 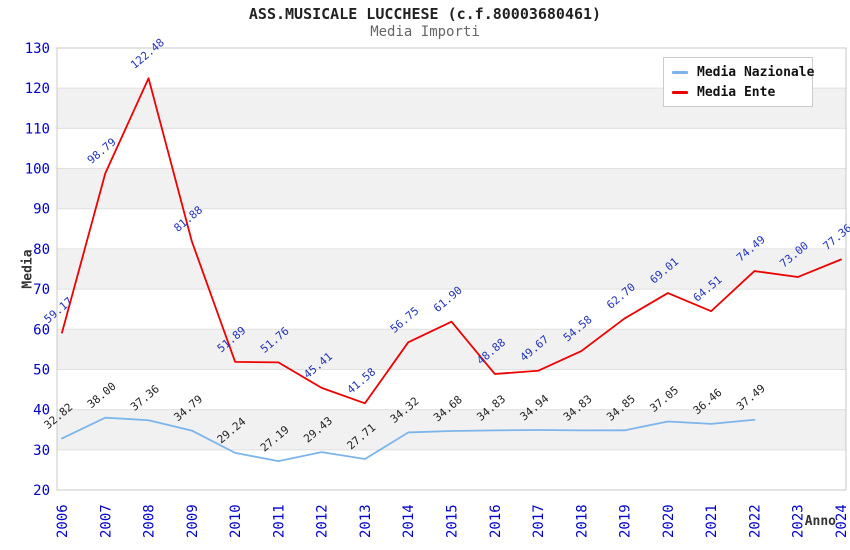 I want to click on y-tick-label: 60, so click(x=41, y=330).